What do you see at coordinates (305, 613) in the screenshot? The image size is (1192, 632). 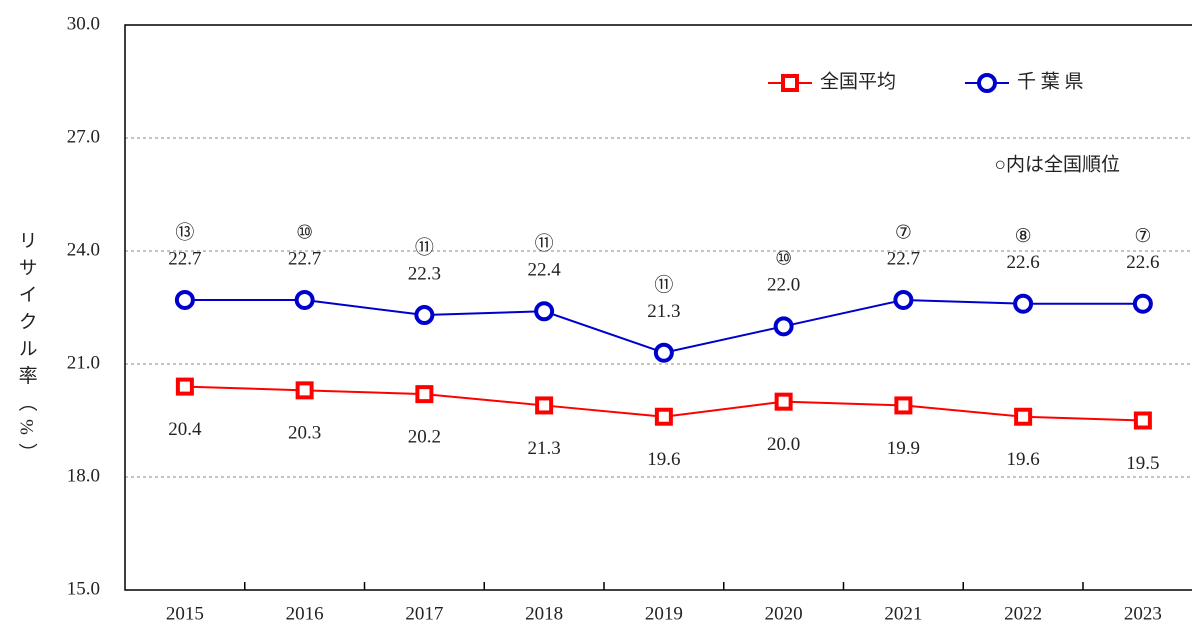 I see `x-tick-label: 2016` at bounding box center [305, 613].